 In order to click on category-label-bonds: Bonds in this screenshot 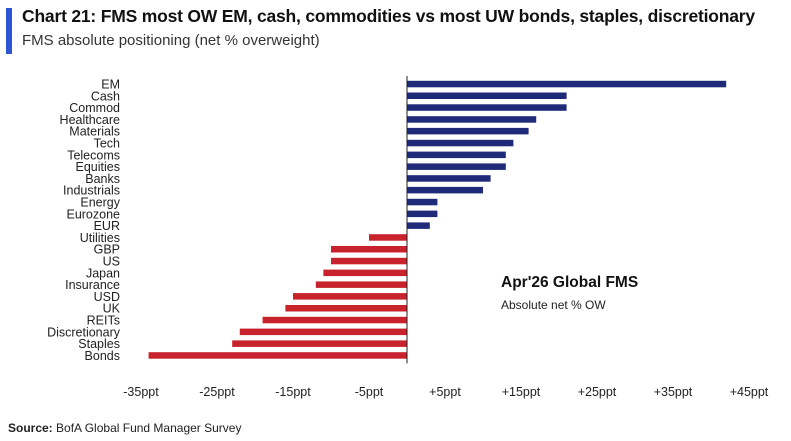, I will do `click(102, 356)`.